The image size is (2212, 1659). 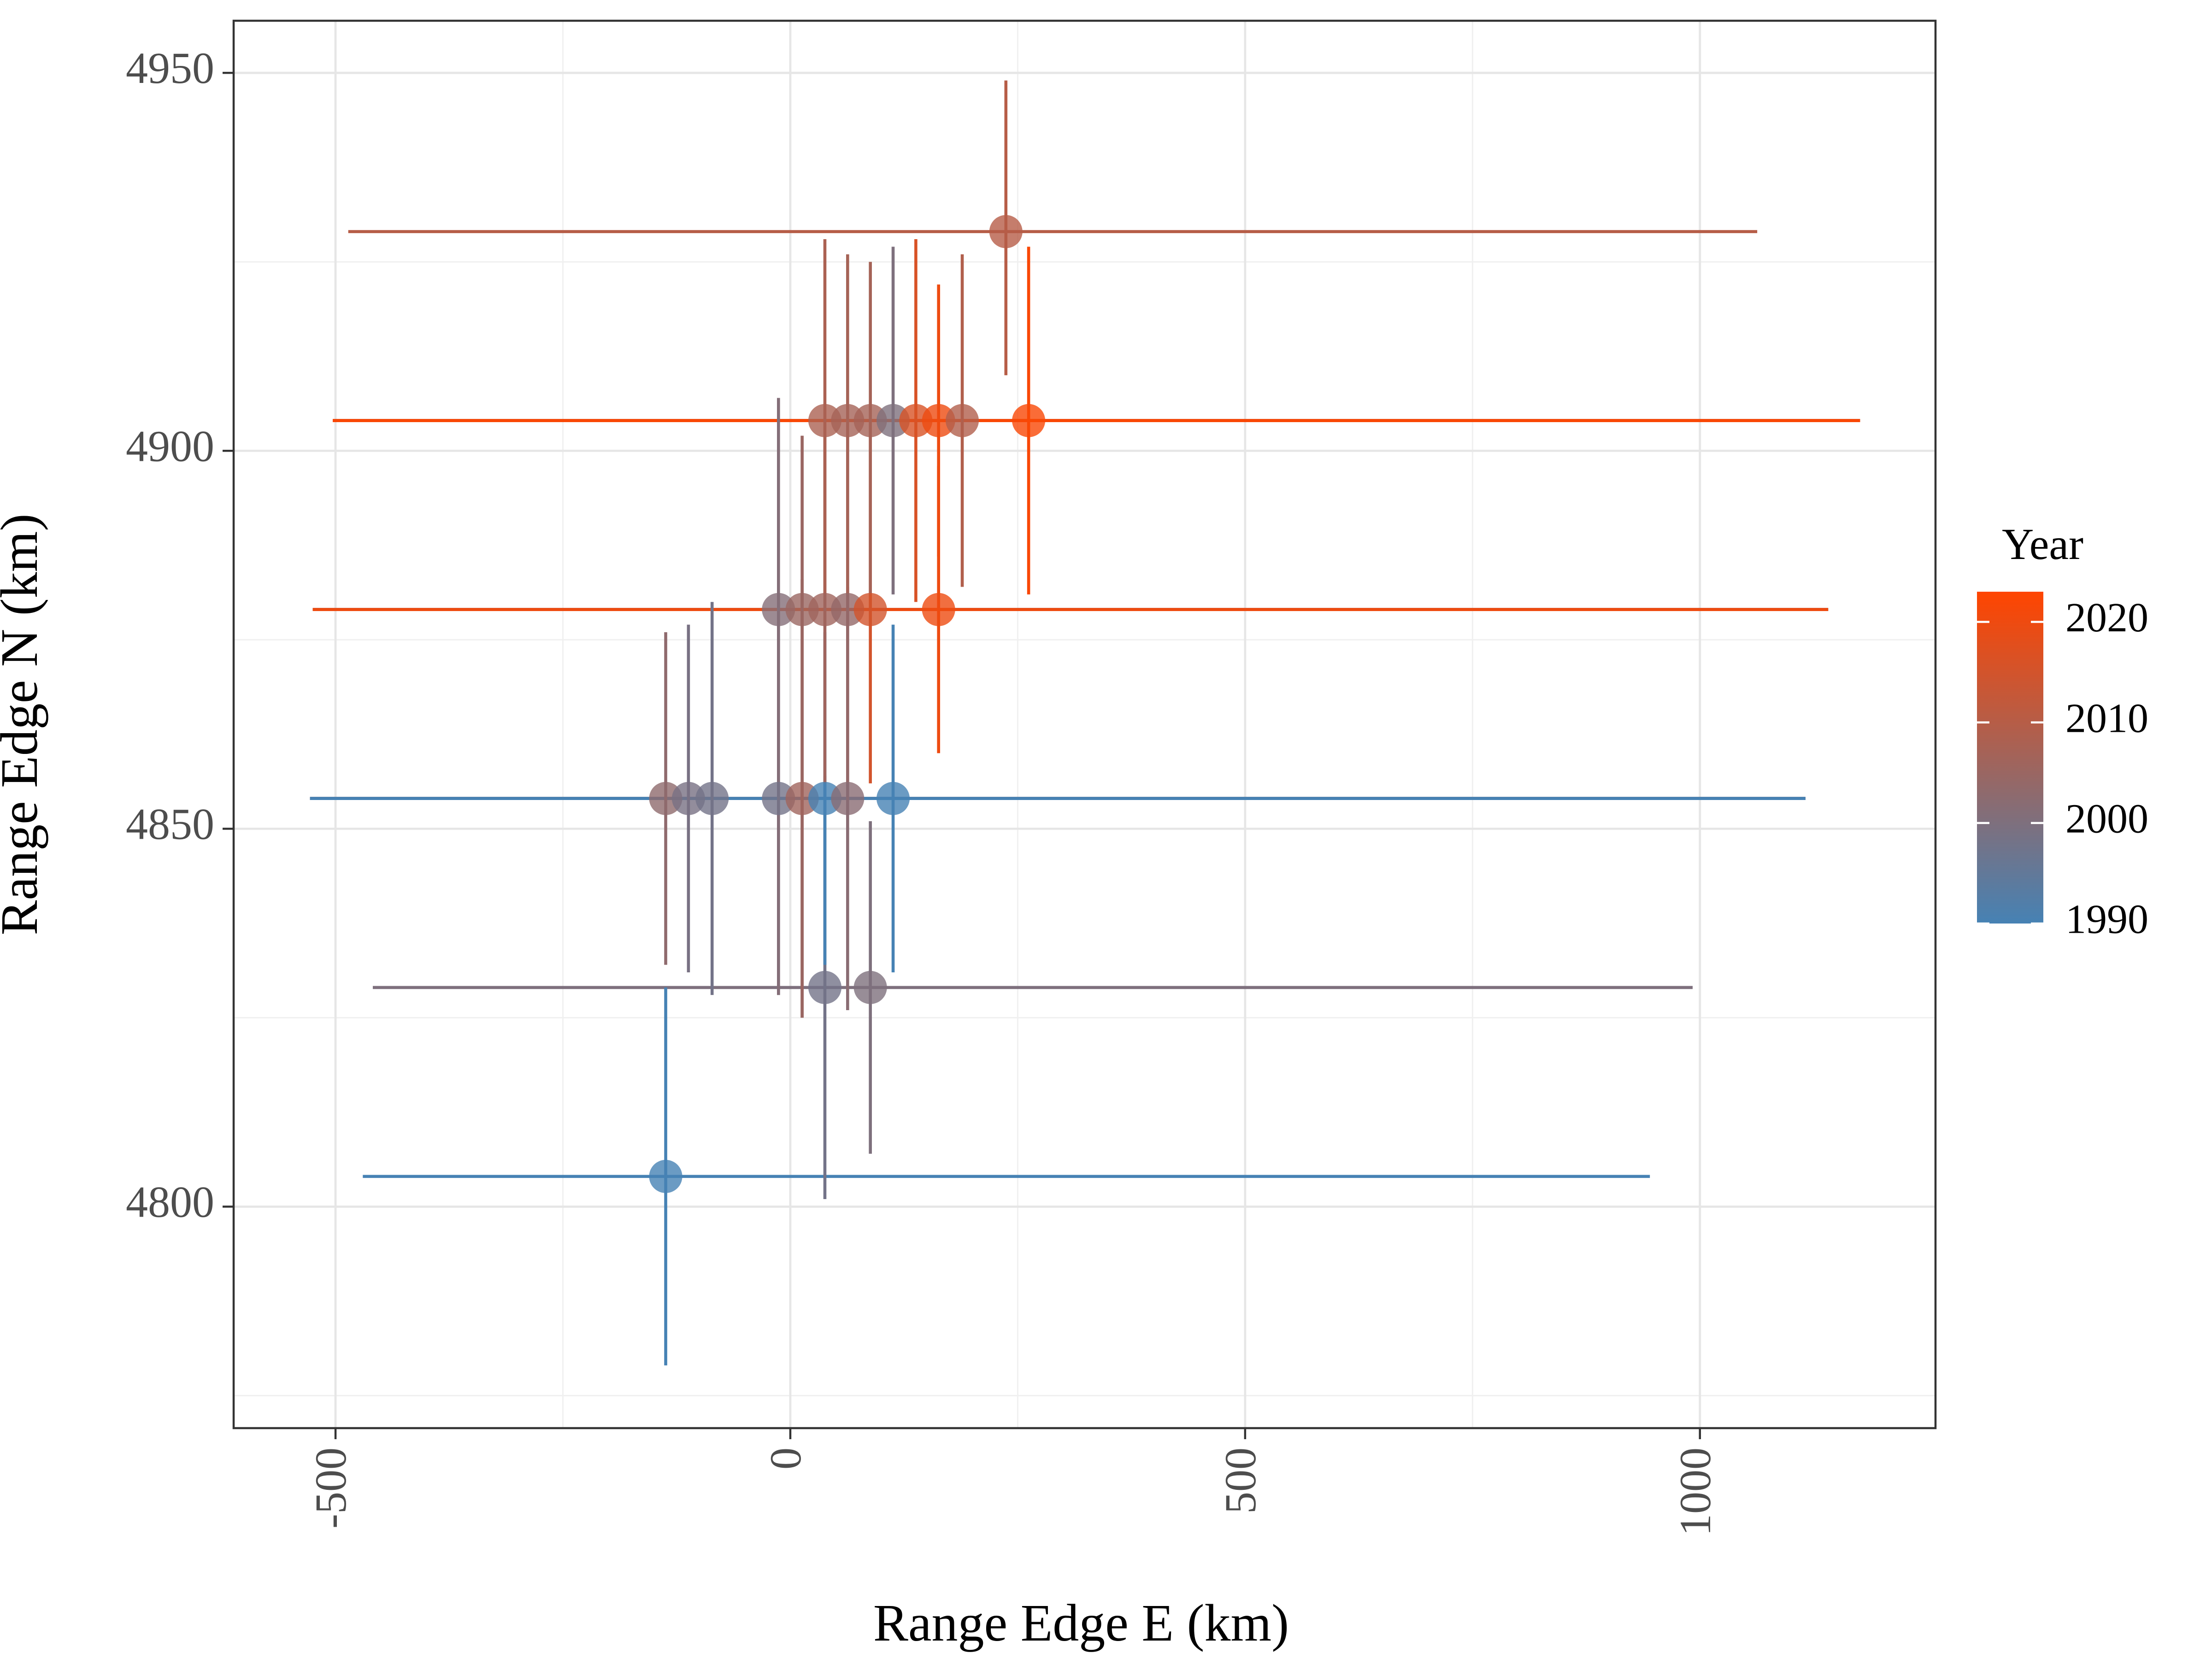 What do you see at coordinates (1240, 1480) in the screenshot?
I see `x-tick-label: 500` at bounding box center [1240, 1480].